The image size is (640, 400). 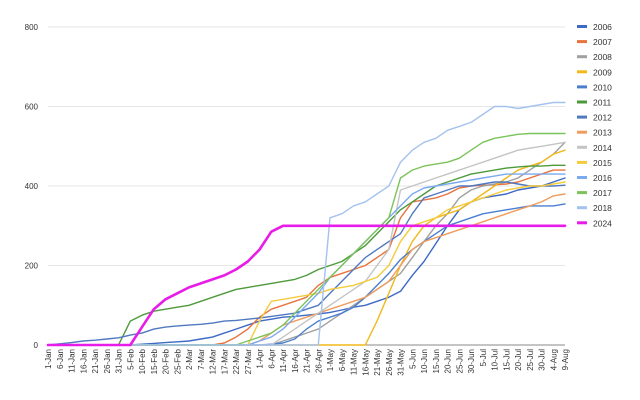 I want to click on legend-label: 2010, so click(x=602, y=87).